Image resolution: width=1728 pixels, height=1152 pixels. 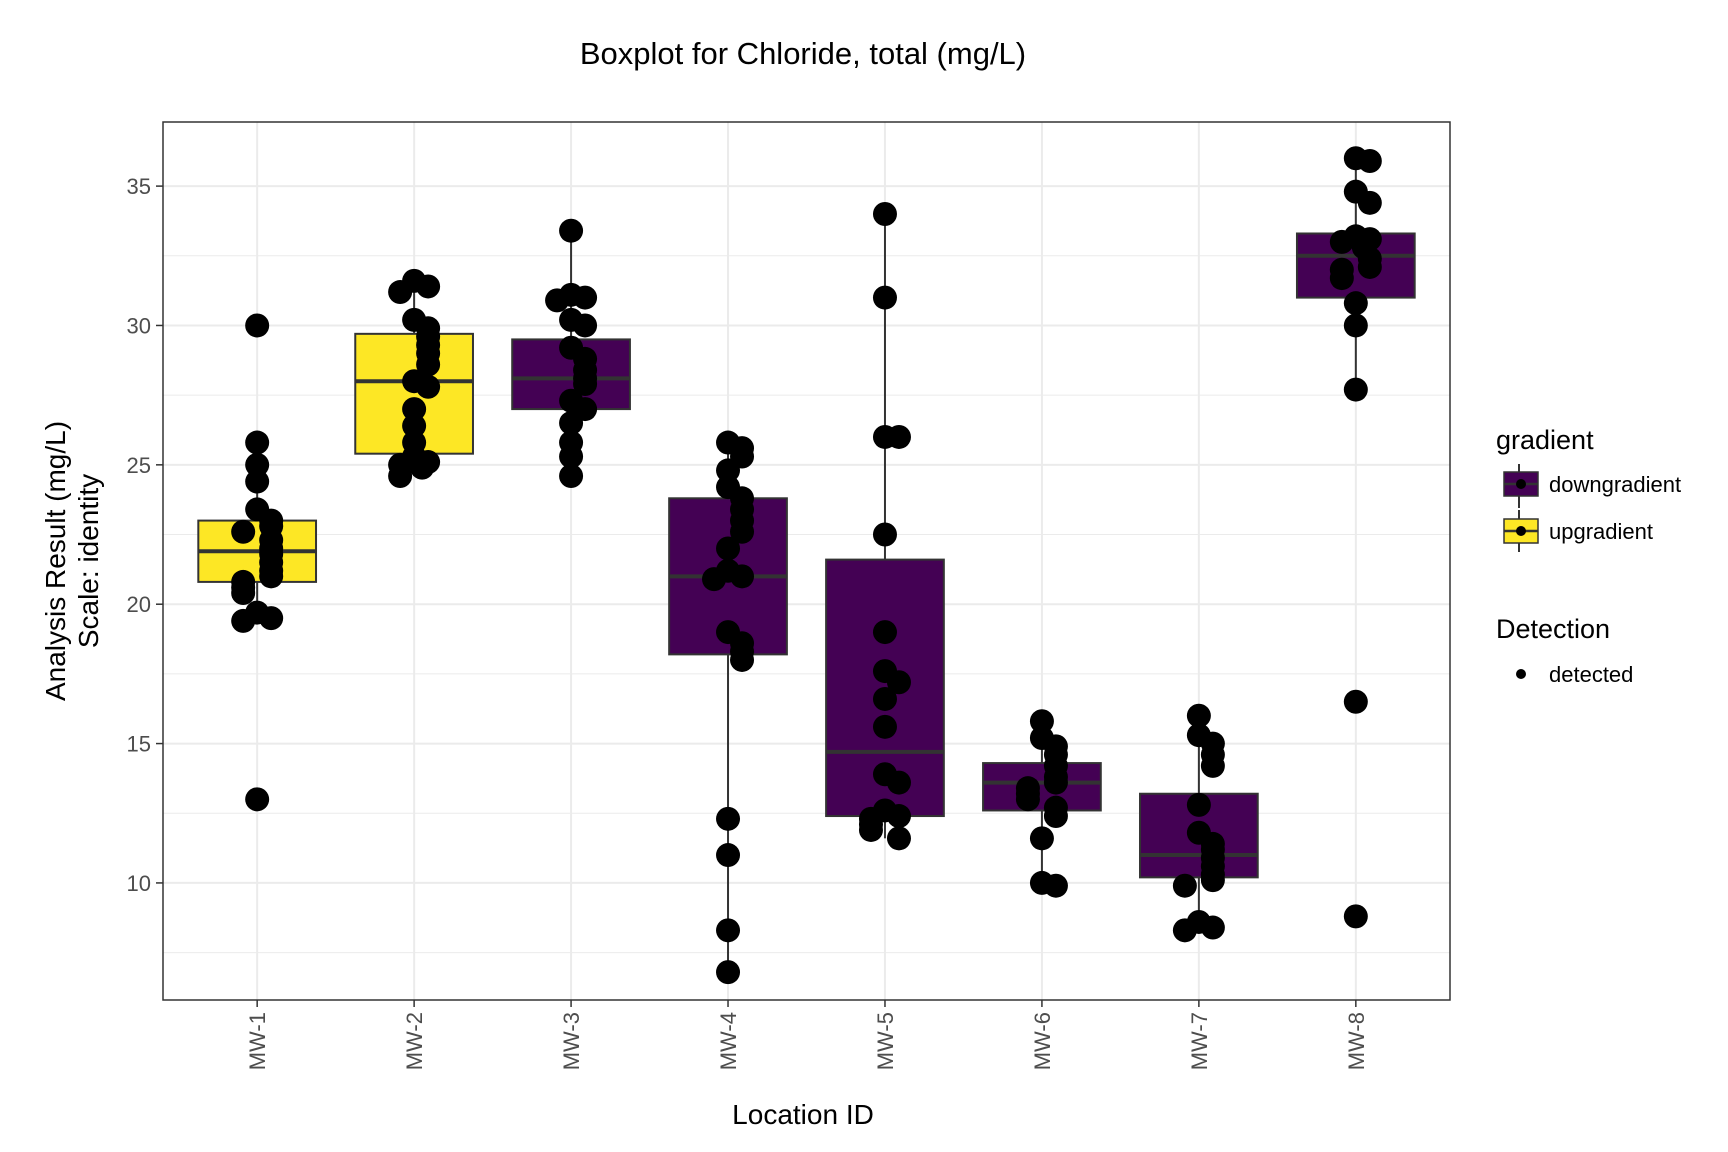 What do you see at coordinates (1199, 1041) in the screenshot?
I see `x-tick-label: MW-7` at bounding box center [1199, 1041].